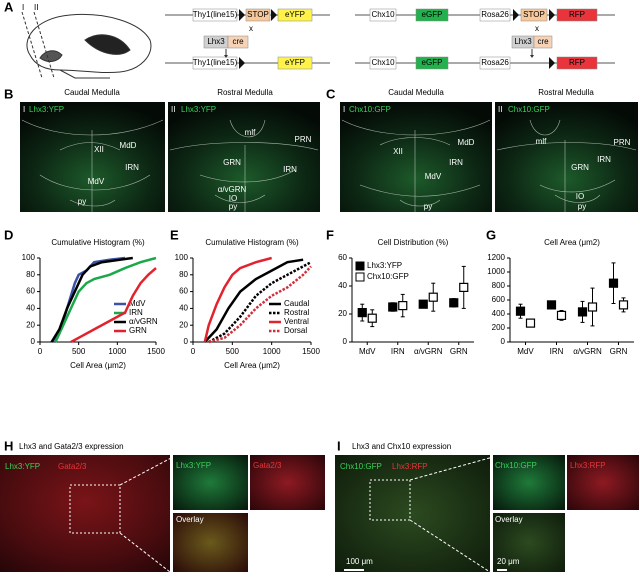  What do you see at coordinates (508, 561) in the screenshot?
I see `scale-label: 20 μm` at bounding box center [508, 561].